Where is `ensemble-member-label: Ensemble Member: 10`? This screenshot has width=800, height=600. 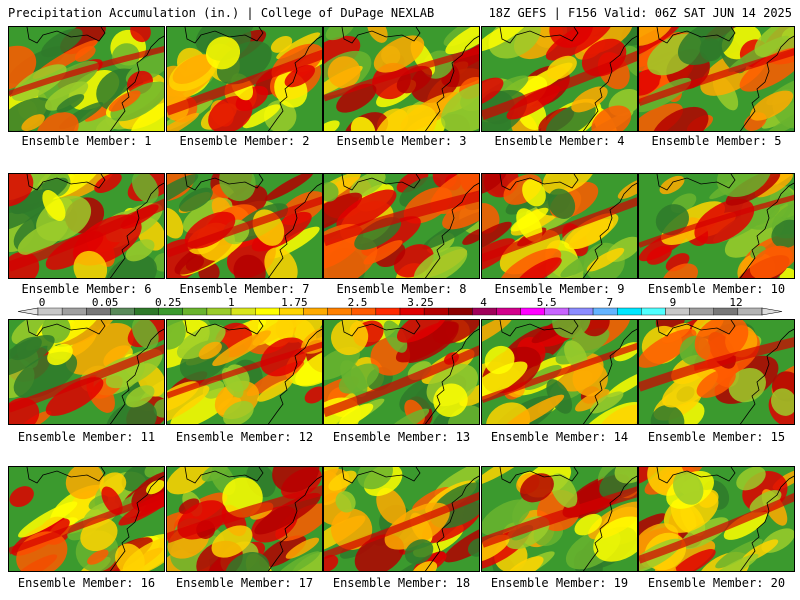
ensemble-member-label: Ensemble Member: 10 is located at coordinates (716, 289).